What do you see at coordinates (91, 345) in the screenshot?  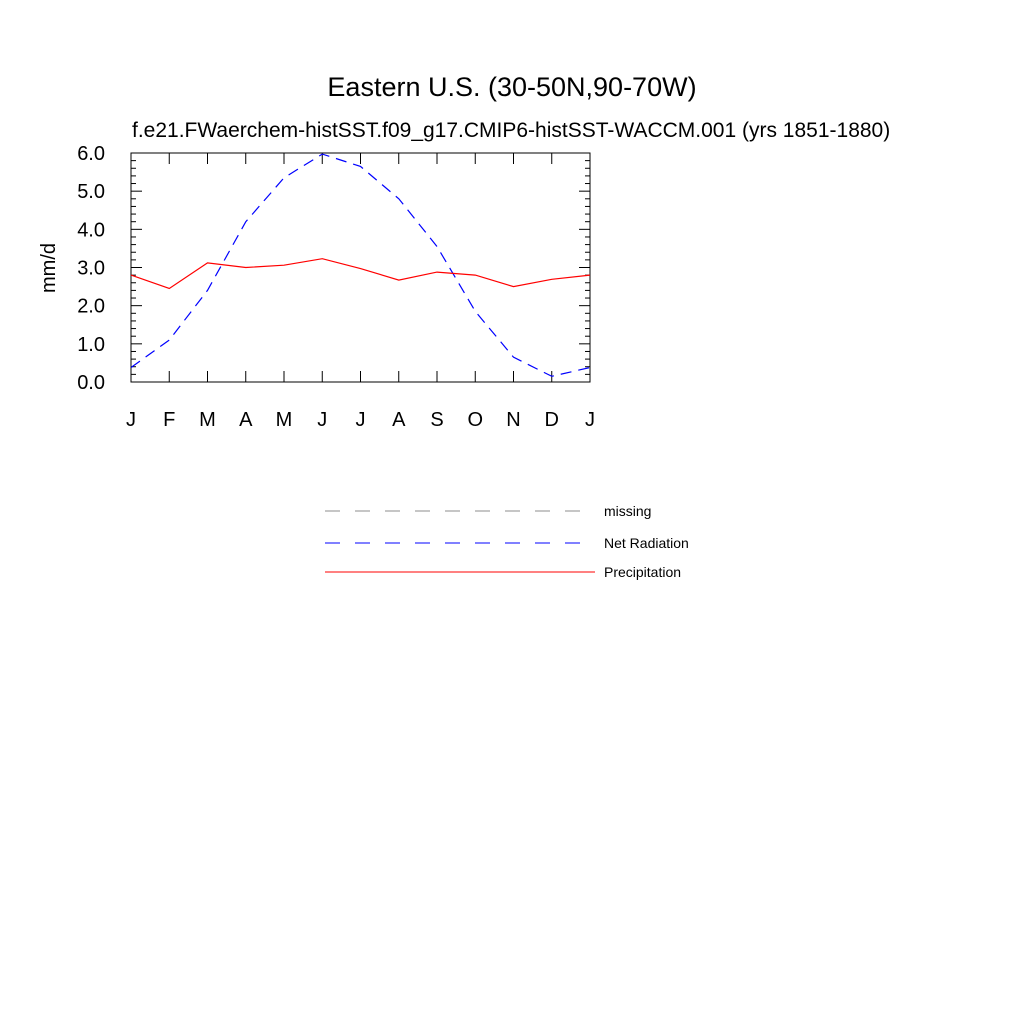 I see `y-tick-label: 1.0` at bounding box center [91, 345].